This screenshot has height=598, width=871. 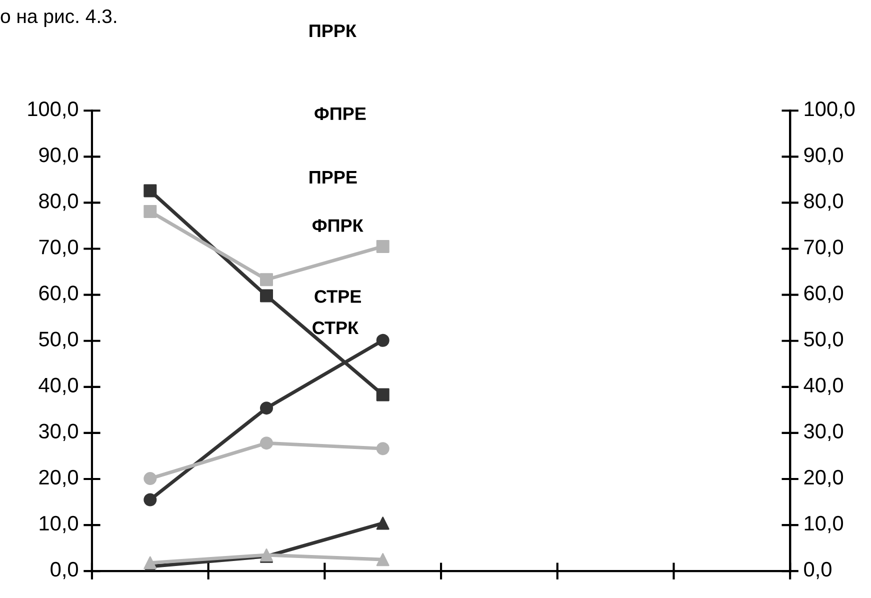 I want to click on y-tick-label: 10,0, so click(x=59, y=525).